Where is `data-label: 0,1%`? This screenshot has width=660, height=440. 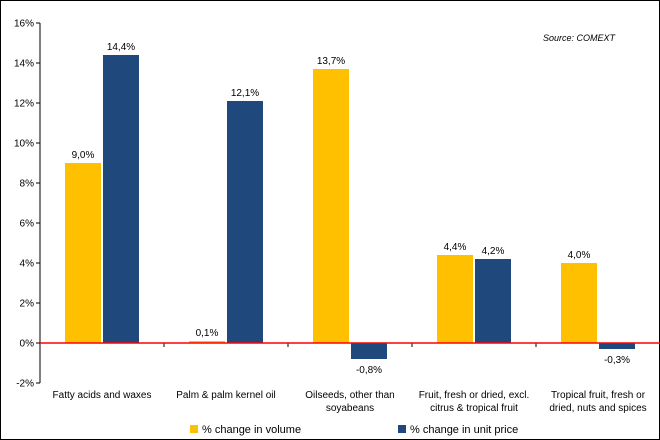
data-label: 0,1% is located at coordinates (207, 333).